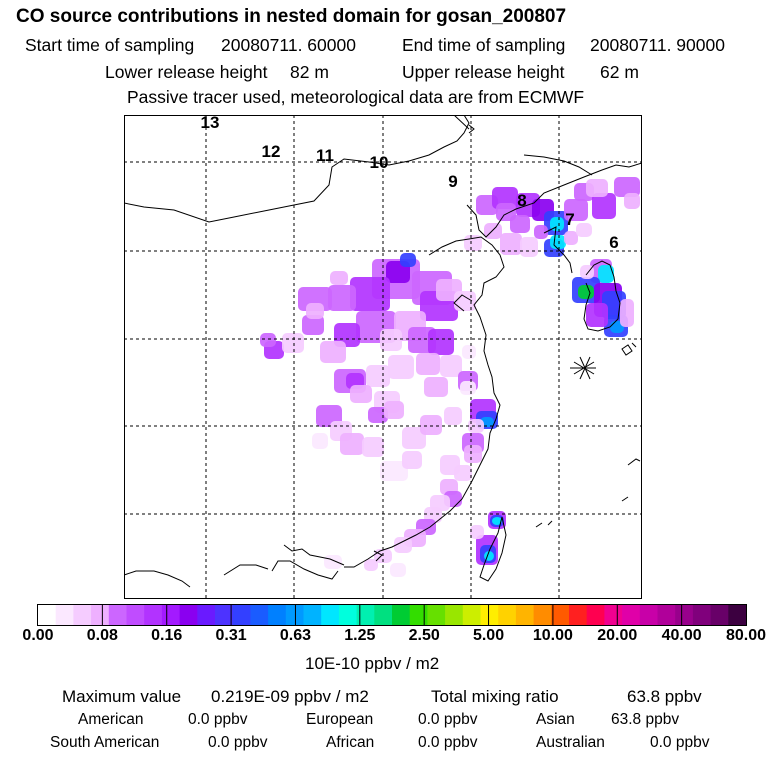 The image size is (768, 768). Describe the element at coordinates (186, 72) in the screenshot. I see `lower-release-label: Lower release height` at that location.